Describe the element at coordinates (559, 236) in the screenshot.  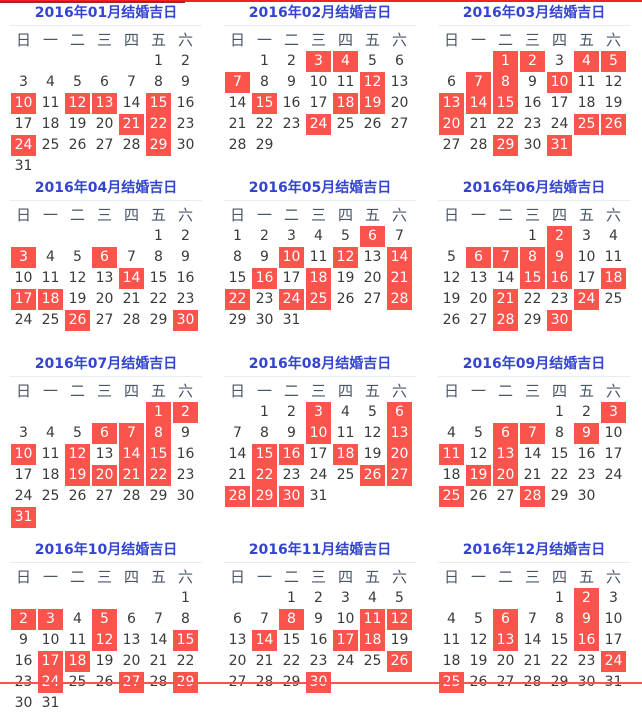
I see `date-cell-highlighted: 2` at that location.